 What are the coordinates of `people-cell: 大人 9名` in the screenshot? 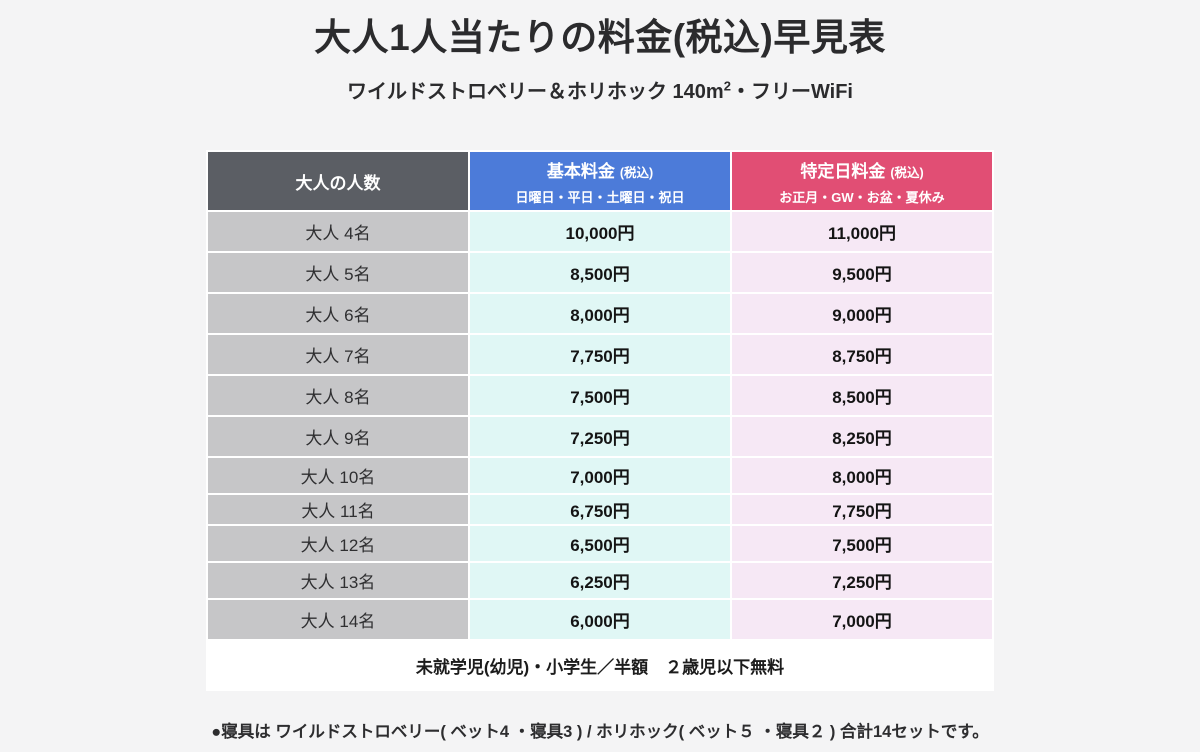 It's located at (338, 437).